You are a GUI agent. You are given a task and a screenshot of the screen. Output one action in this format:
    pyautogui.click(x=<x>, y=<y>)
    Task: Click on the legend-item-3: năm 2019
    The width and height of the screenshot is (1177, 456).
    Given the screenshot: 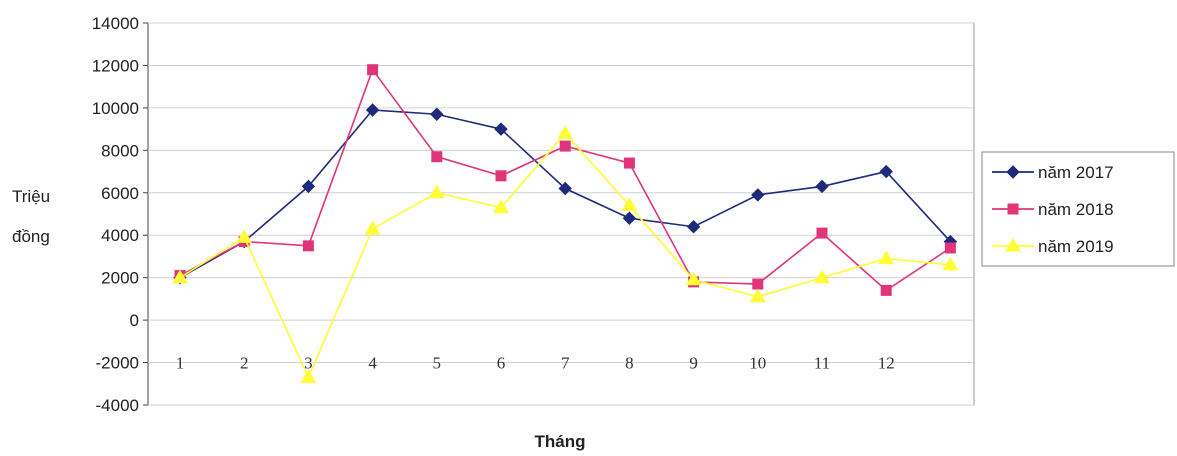 What is the action you would take?
    pyautogui.click(x=1053, y=246)
    